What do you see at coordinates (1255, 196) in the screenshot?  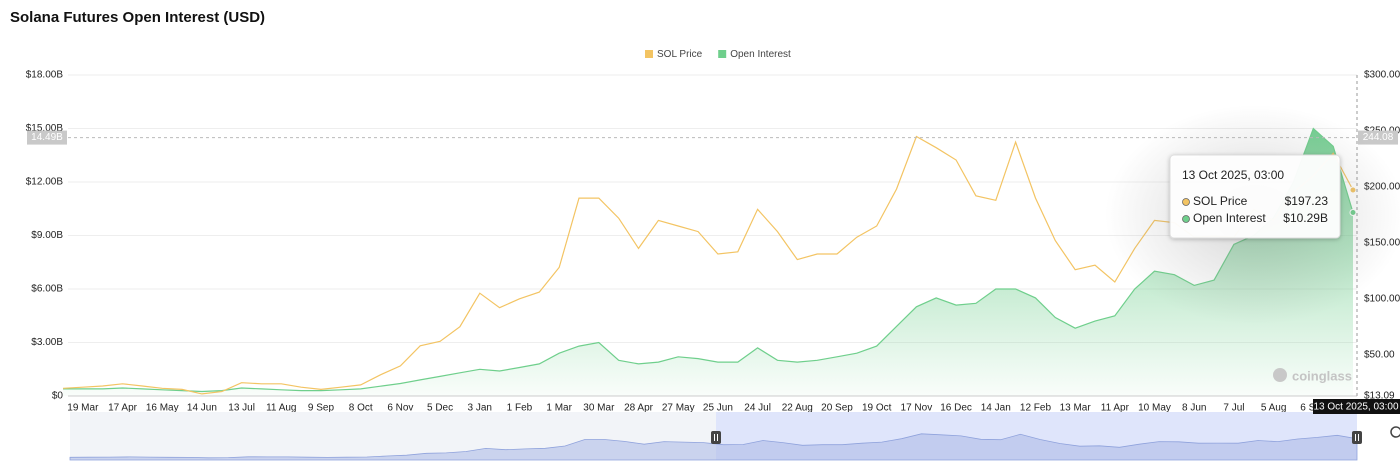 I see `tooltip-box` at bounding box center [1255, 196].